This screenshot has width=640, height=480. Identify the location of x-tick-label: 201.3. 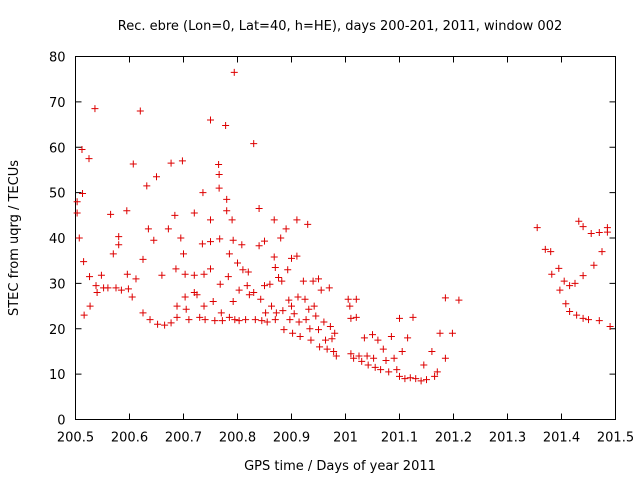
(507, 438).